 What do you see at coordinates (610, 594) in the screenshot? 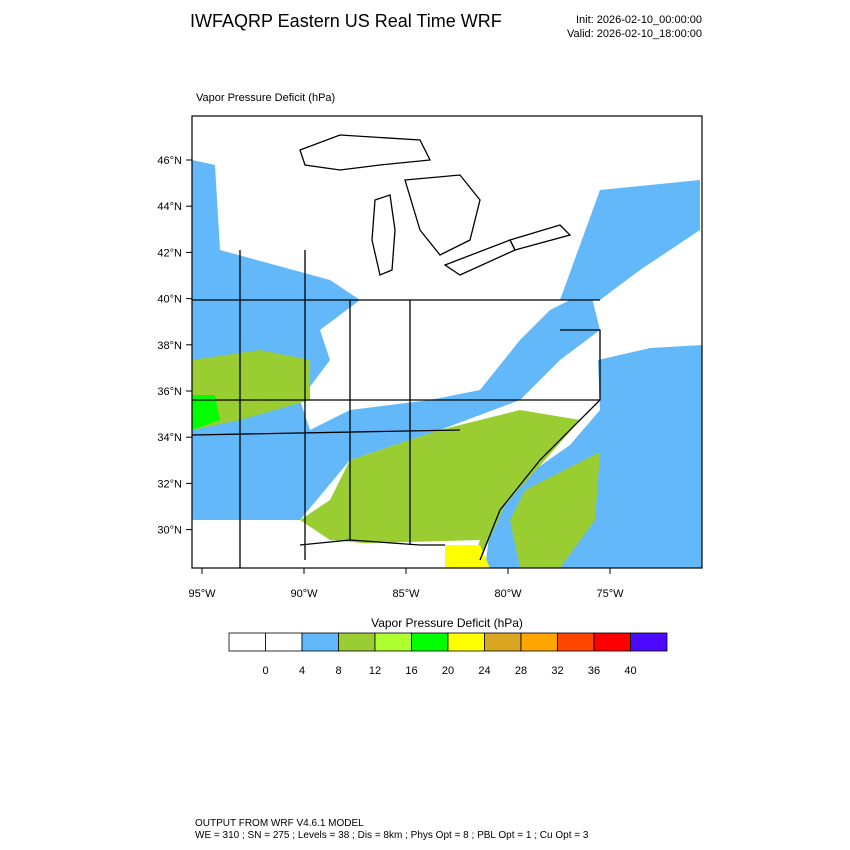
I see `lon-label: 75°W` at bounding box center [610, 594].